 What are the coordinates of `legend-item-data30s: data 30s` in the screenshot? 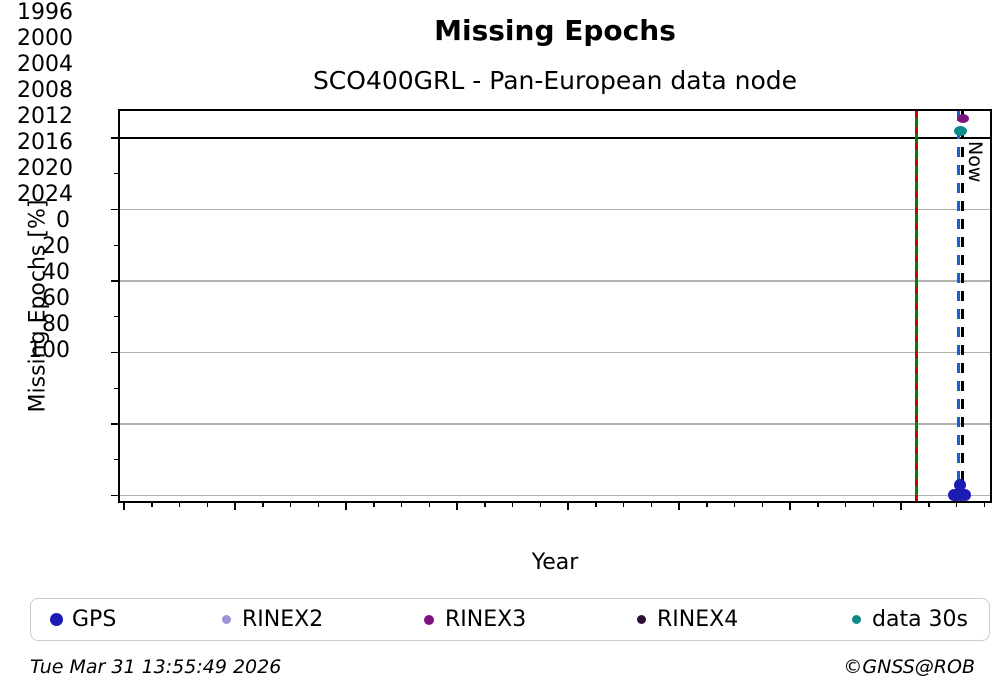 It's located at (906, 619).